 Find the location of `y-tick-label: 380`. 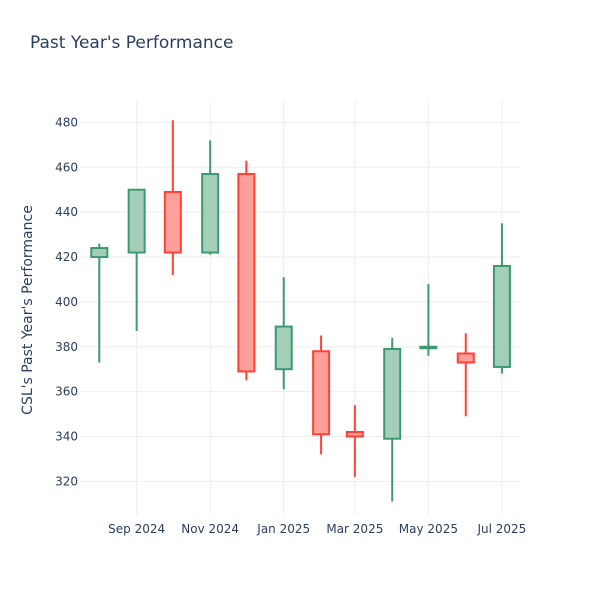

y-tick-label: 380 is located at coordinates (66, 347).